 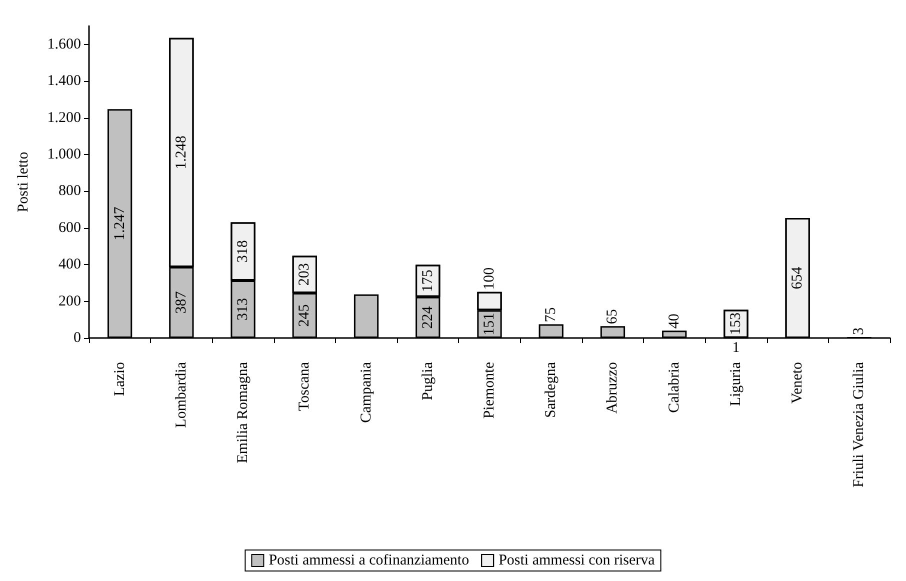 I want to click on data-label: 40, so click(x=674, y=321).